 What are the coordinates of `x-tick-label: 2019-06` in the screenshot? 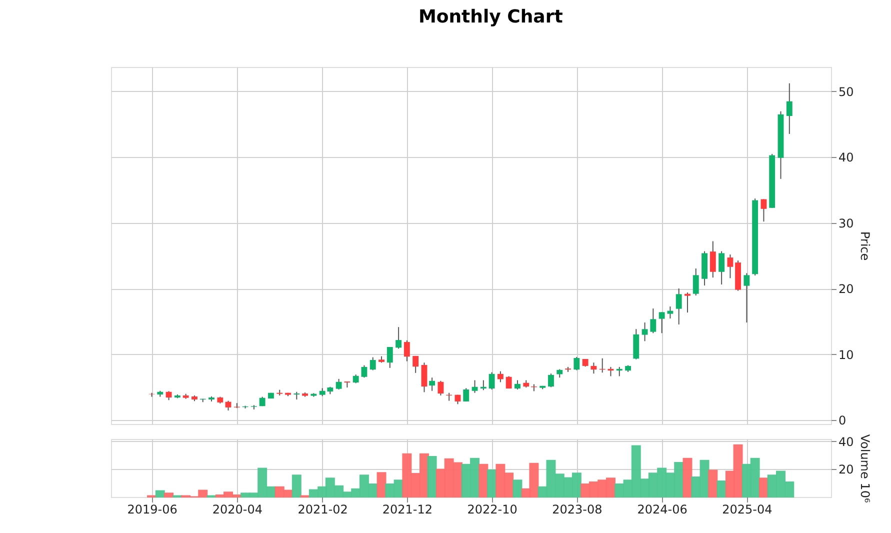 It's located at (152, 509).